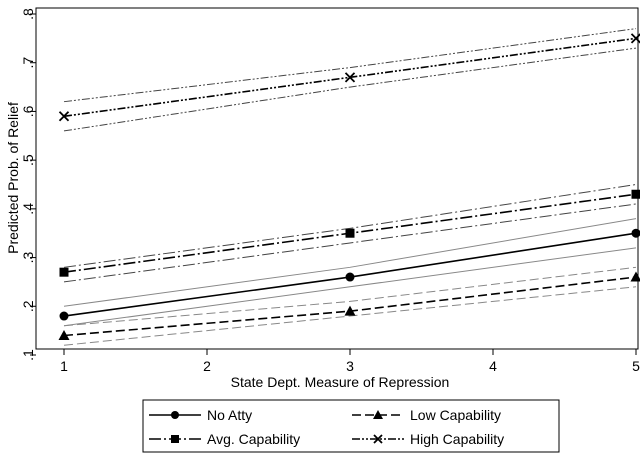 Image resolution: width=640 pixels, height=459 pixels. Describe the element at coordinates (253, 439) in the screenshot. I see `legend-label: Avg. Capability` at that location.